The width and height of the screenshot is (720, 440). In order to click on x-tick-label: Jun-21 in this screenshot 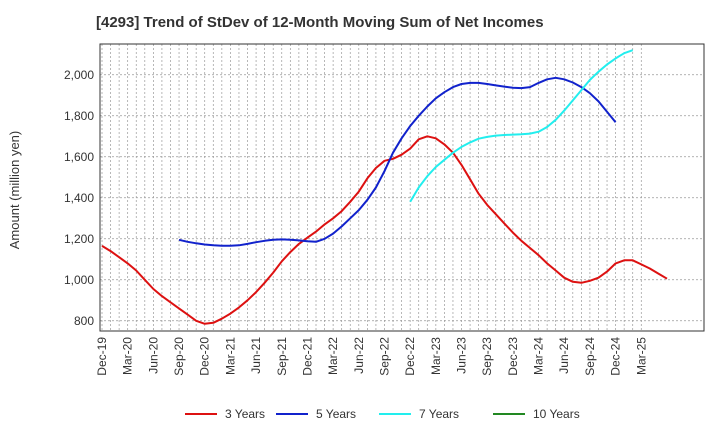, I will do `click(256, 355)`.